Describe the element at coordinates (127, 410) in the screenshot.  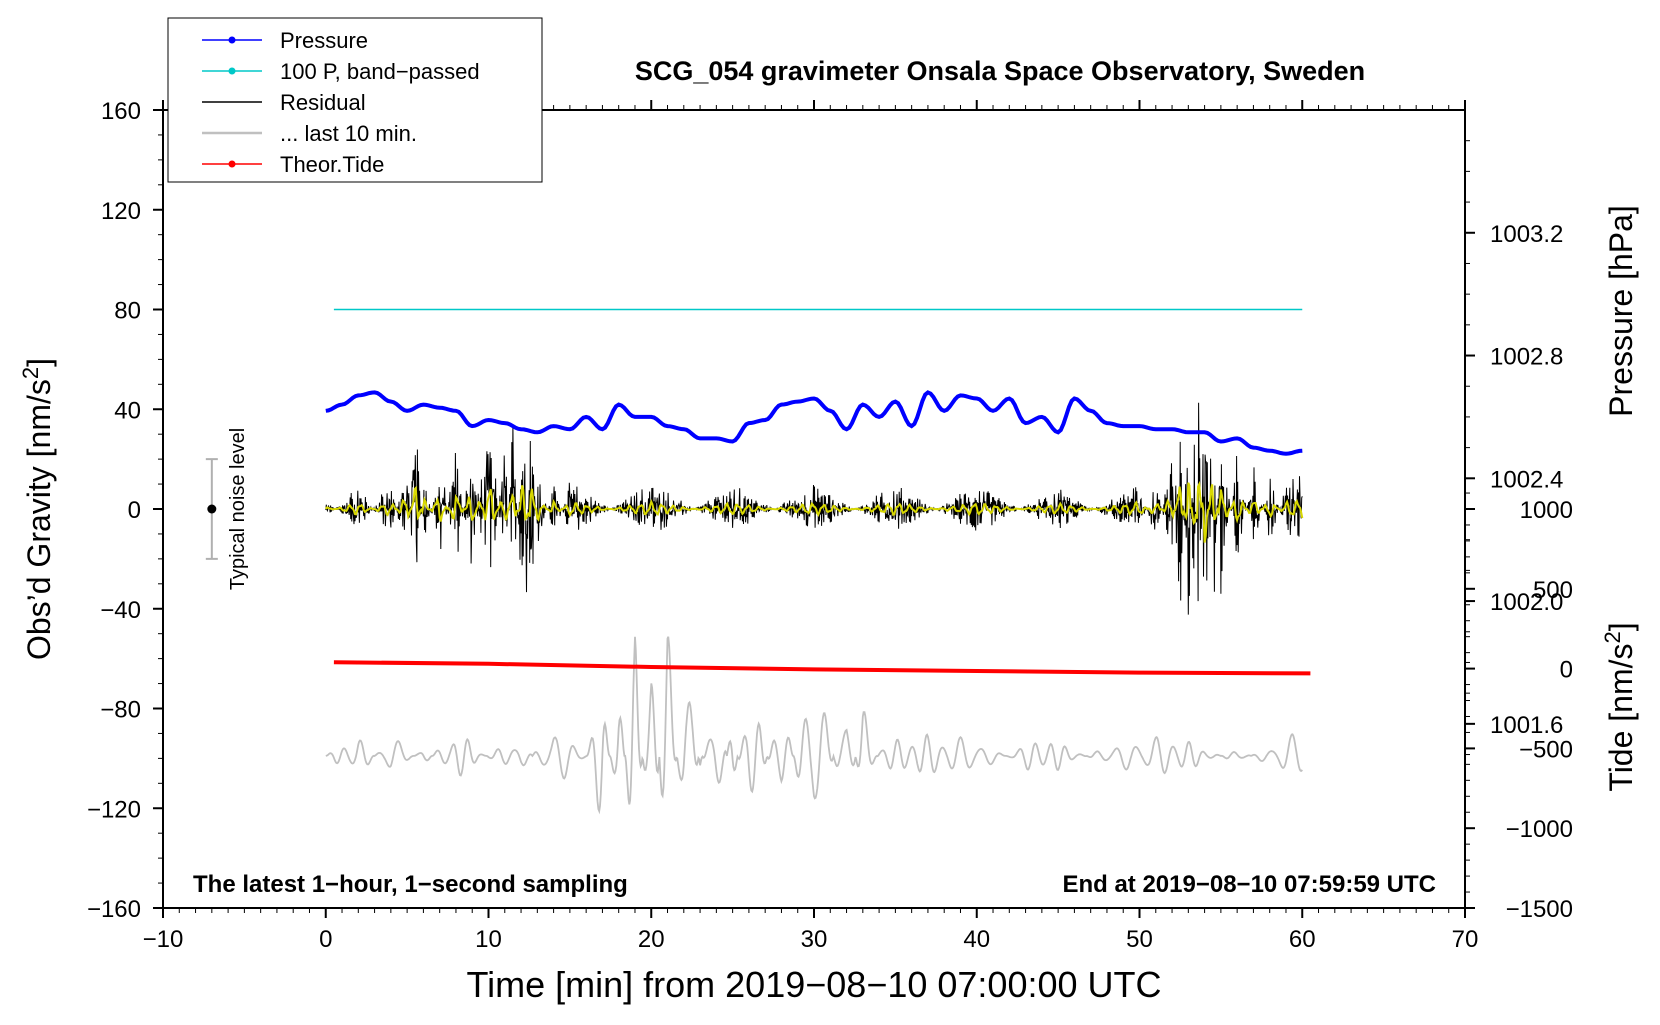
I see `y-tick-label: 40` at that location.